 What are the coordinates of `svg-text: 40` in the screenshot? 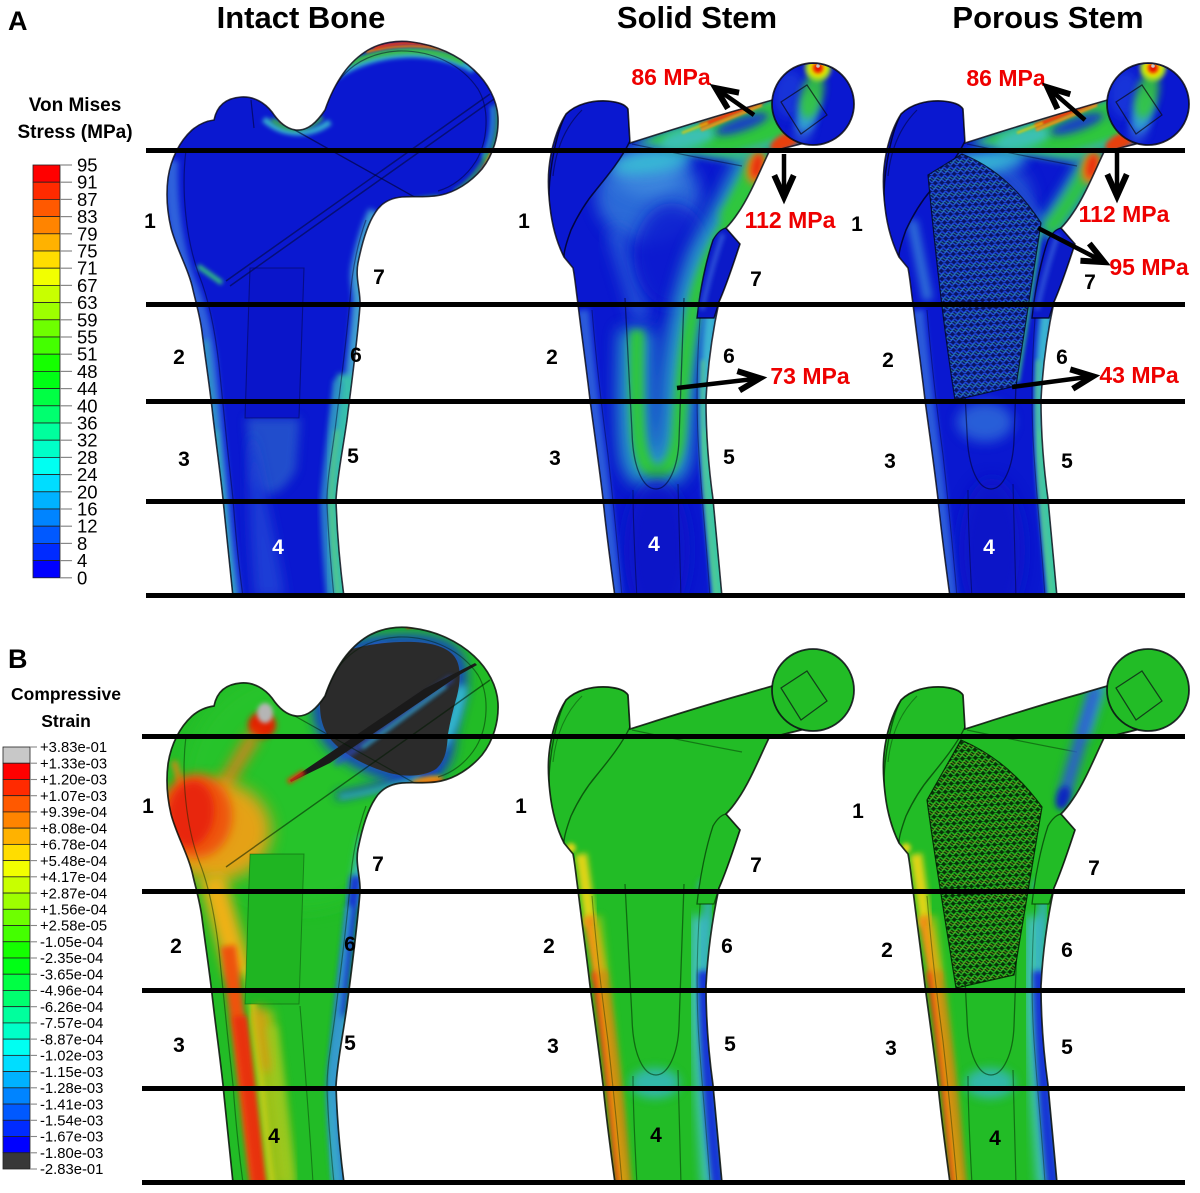 It's located at (87, 405).